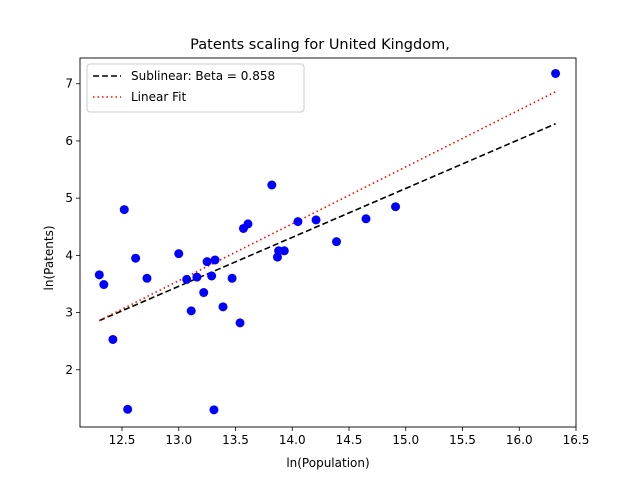 Image resolution: width=640 pixels, height=480 pixels. Describe the element at coordinates (178, 440) in the screenshot. I see `x-tick-label: 13.0` at that location.